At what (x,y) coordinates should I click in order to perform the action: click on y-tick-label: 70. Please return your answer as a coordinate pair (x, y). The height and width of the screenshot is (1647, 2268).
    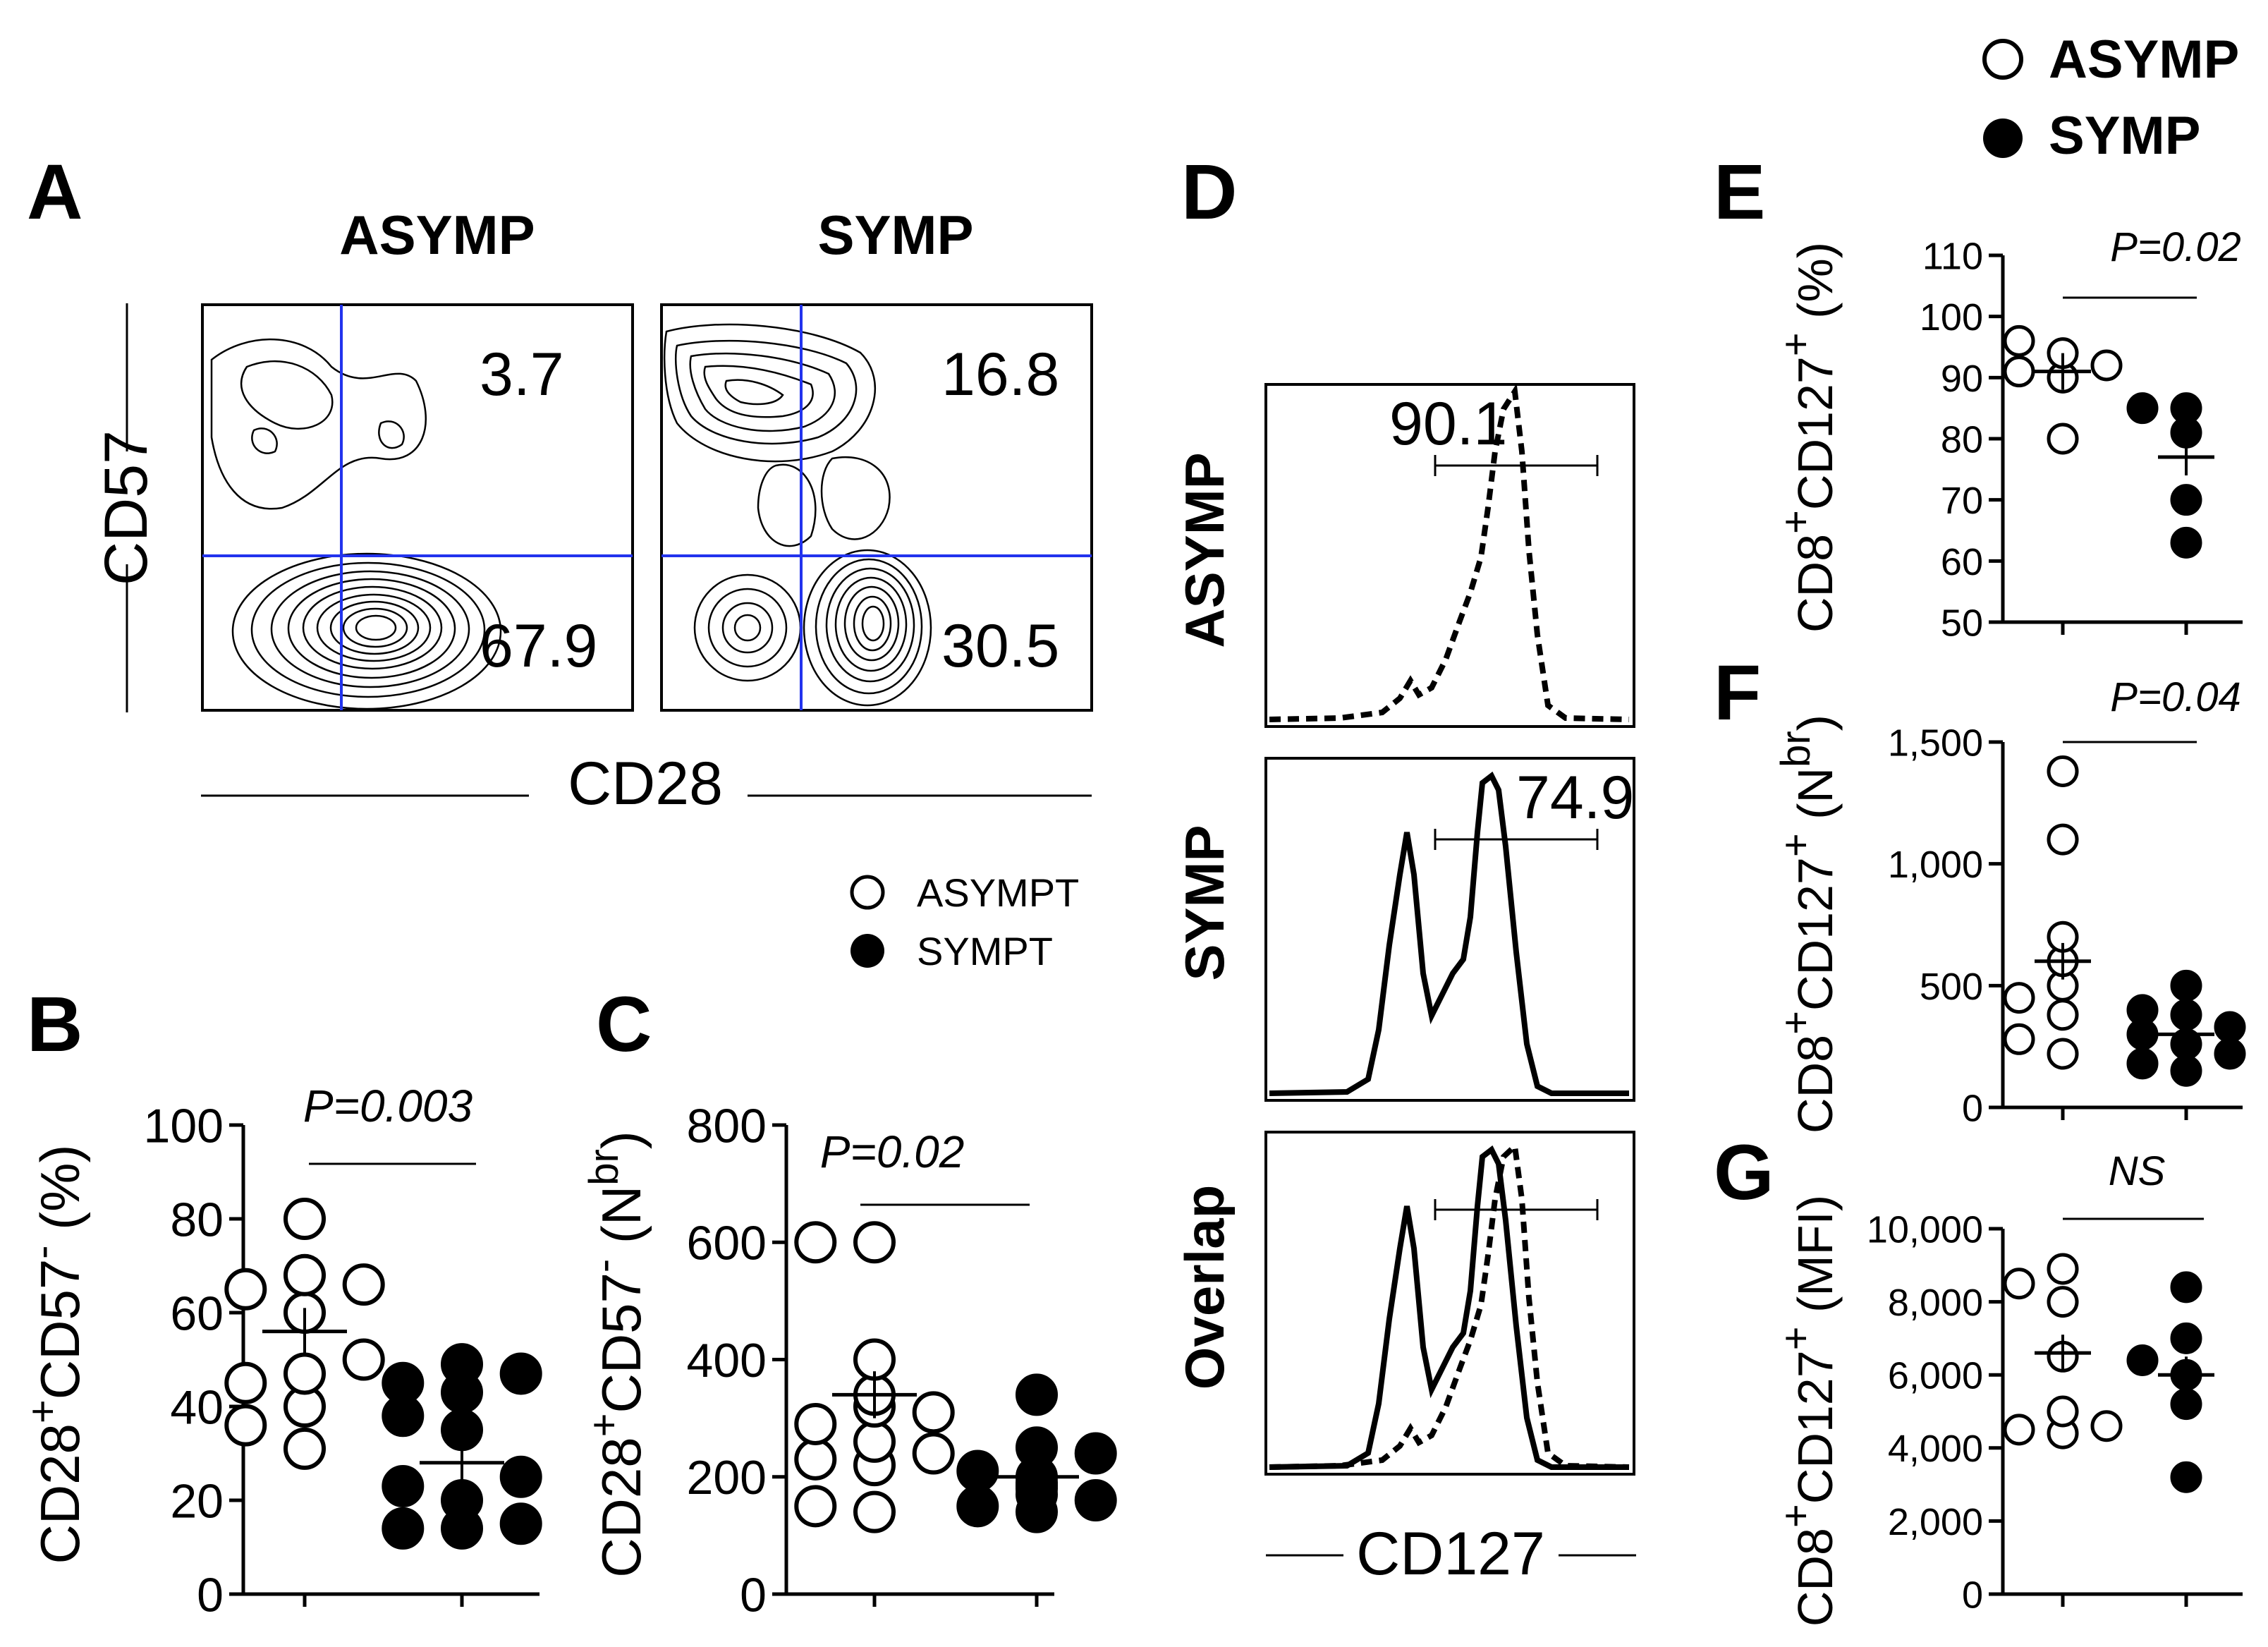
    Looking at the image, I should click on (1962, 501).